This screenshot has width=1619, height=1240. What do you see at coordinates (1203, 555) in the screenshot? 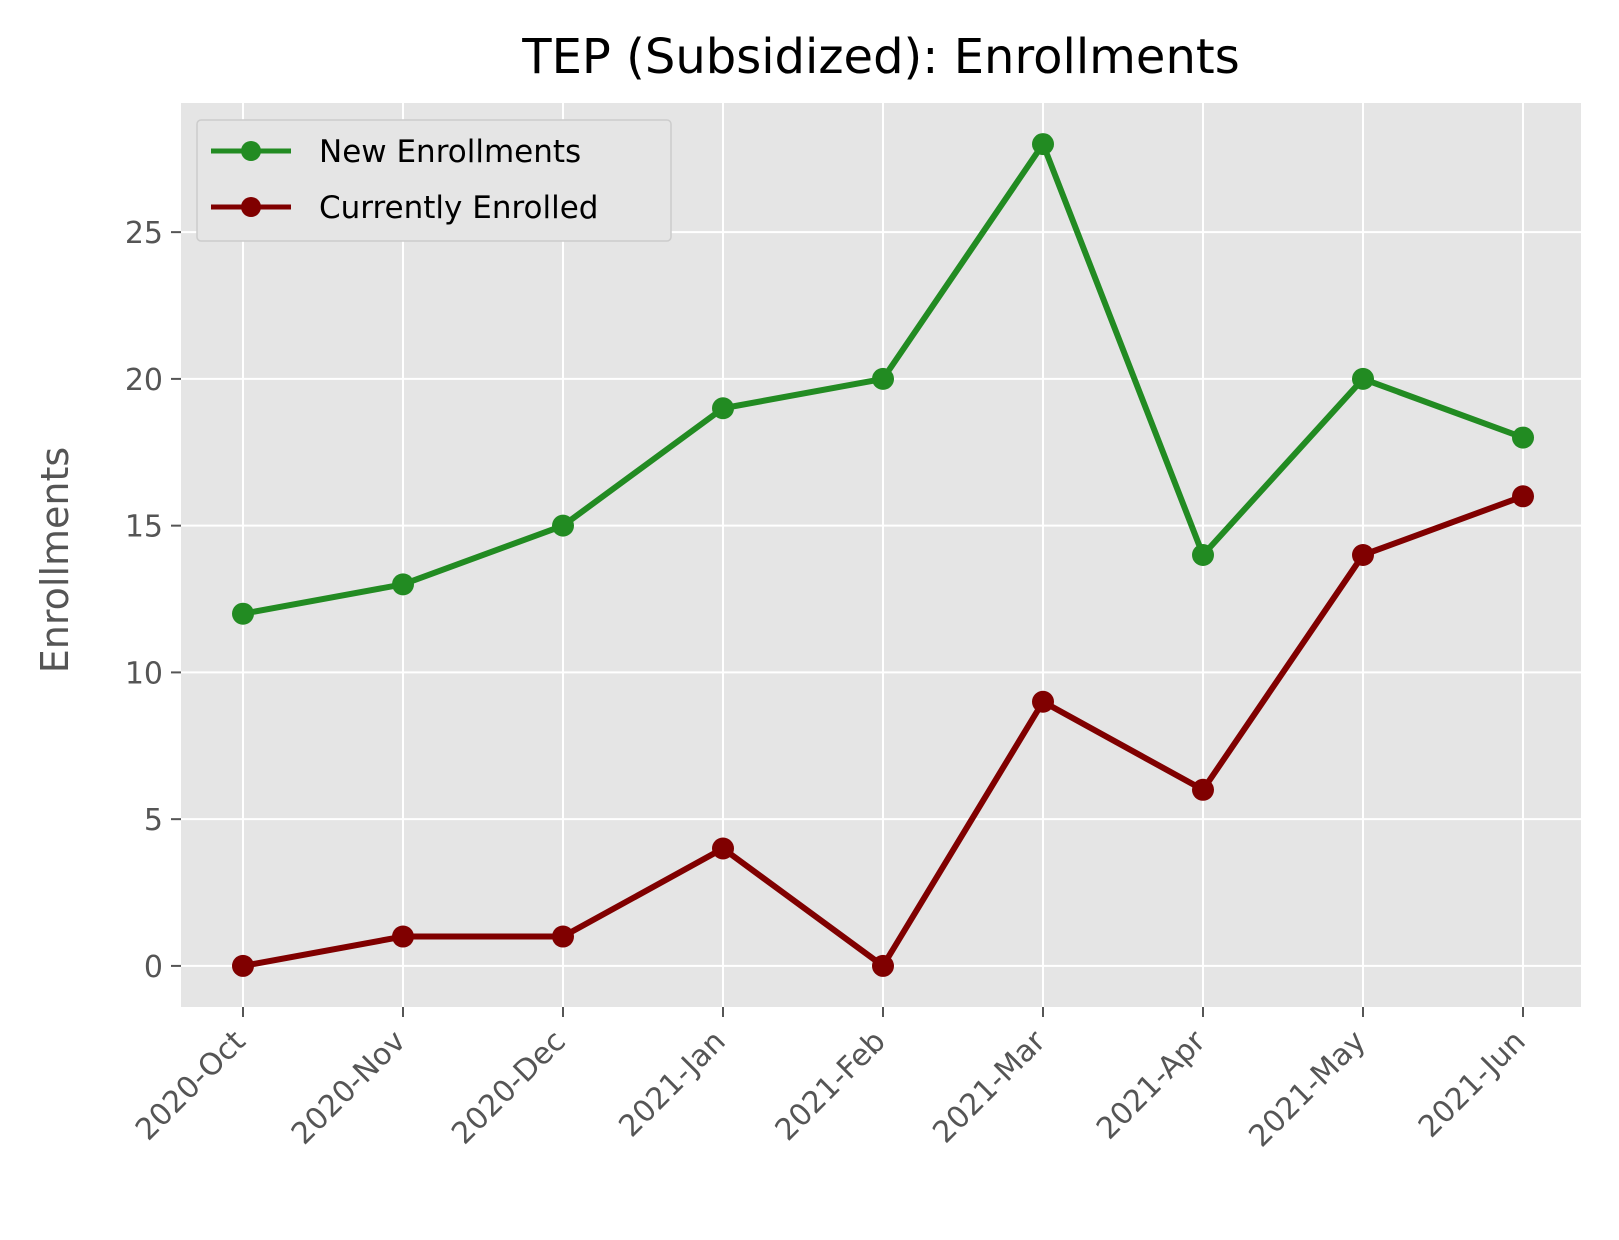
I see `data-point-new-enrollments-2021-apr` at bounding box center [1203, 555].